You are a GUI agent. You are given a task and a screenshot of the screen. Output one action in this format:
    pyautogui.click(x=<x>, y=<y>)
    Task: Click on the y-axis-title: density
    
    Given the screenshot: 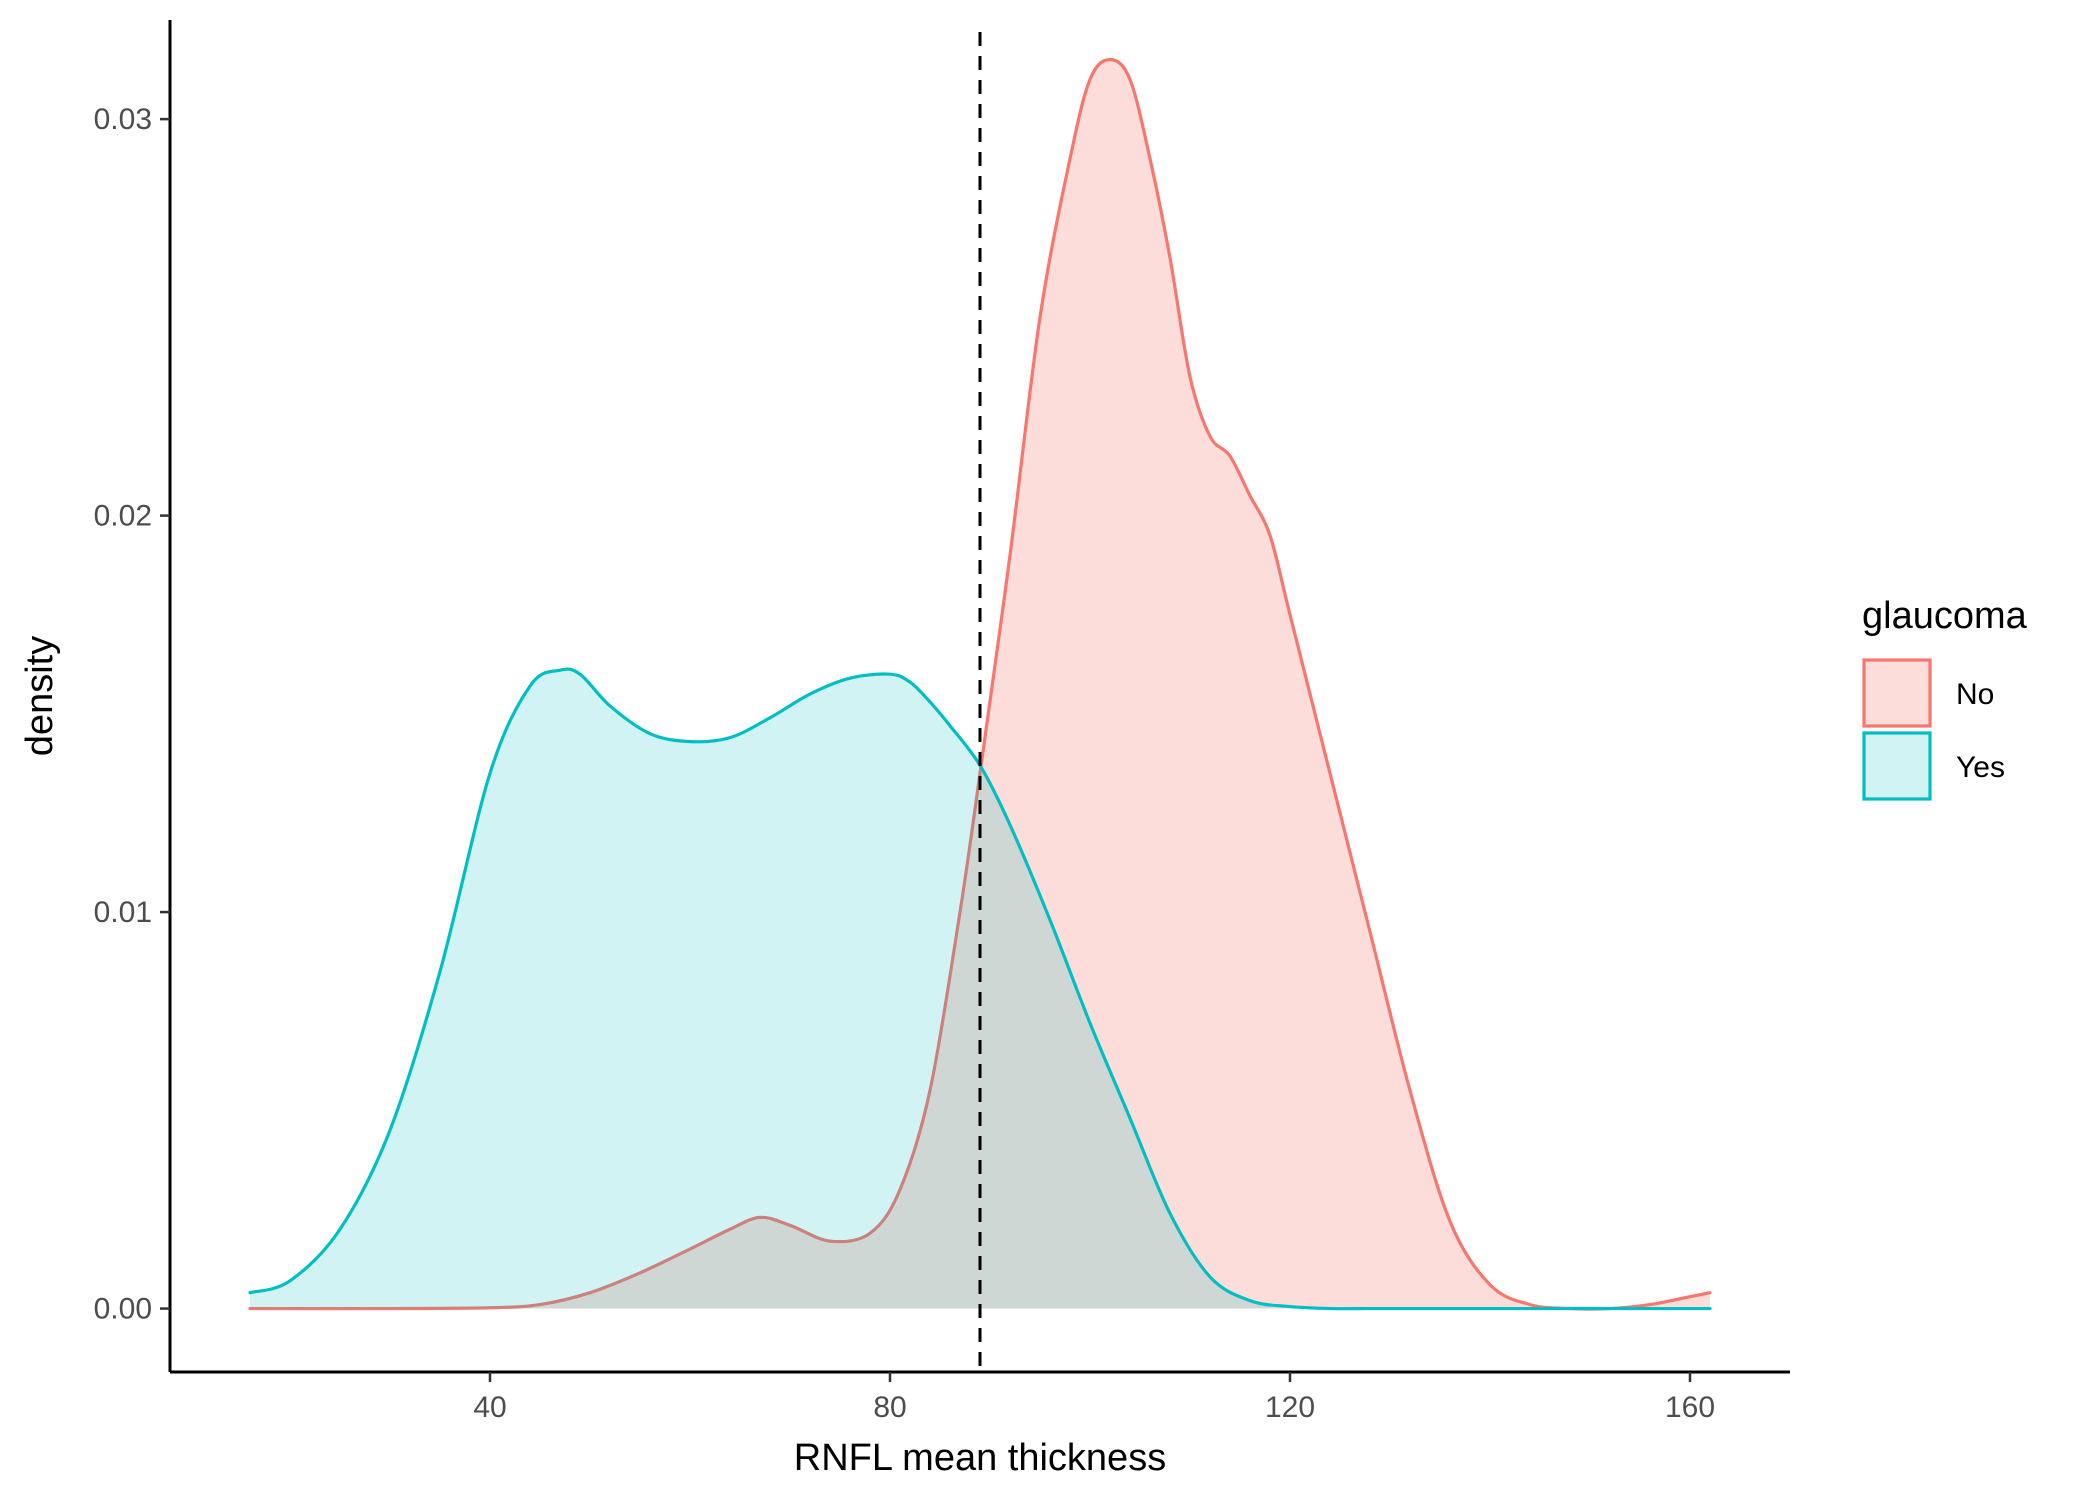 What is the action you would take?
    pyautogui.click(x=40, y=696)
    